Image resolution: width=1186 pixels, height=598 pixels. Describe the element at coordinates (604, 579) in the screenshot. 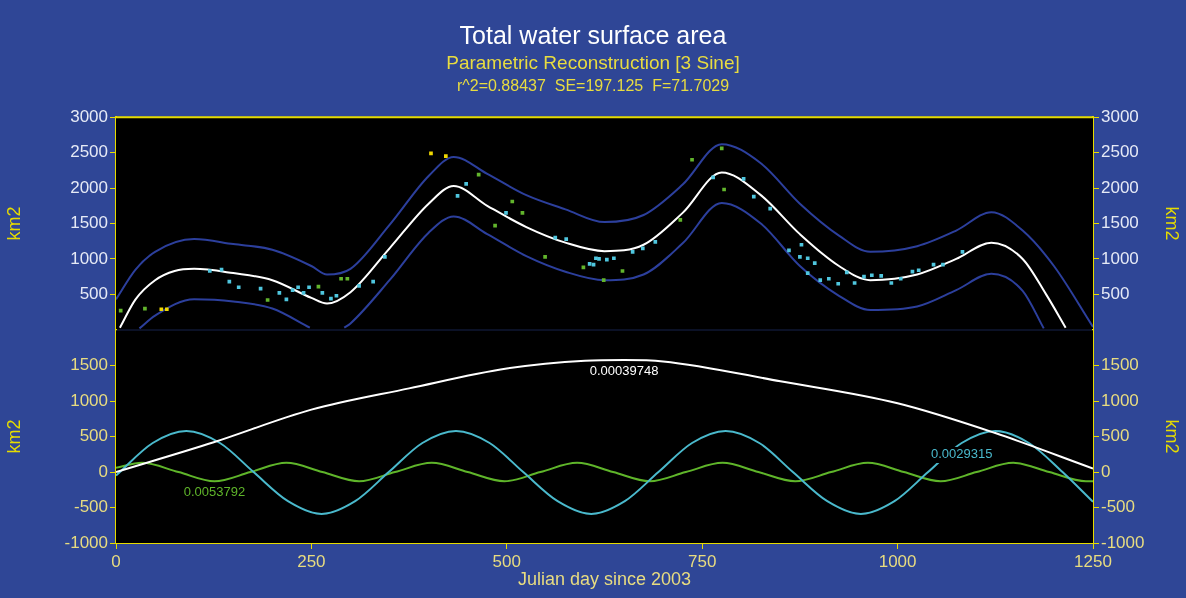

I see `x-axis-title: Julian day since 2003` at that location.